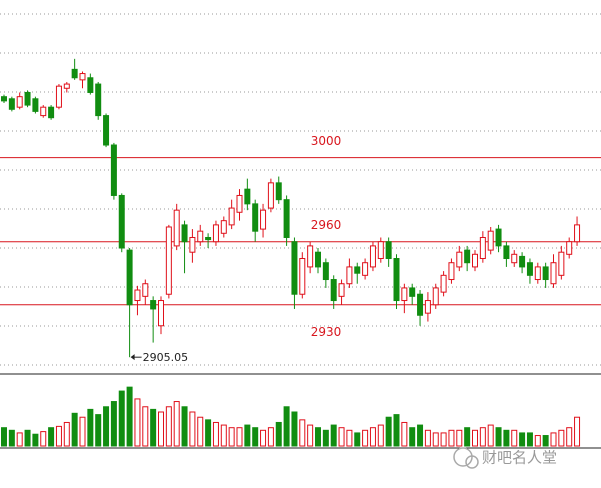 This screenshot has width=601, height=488. What do you see at coordinates (472, 462) in the screenshot?
I see `watermark-icon` at bounding box center [472, 462].